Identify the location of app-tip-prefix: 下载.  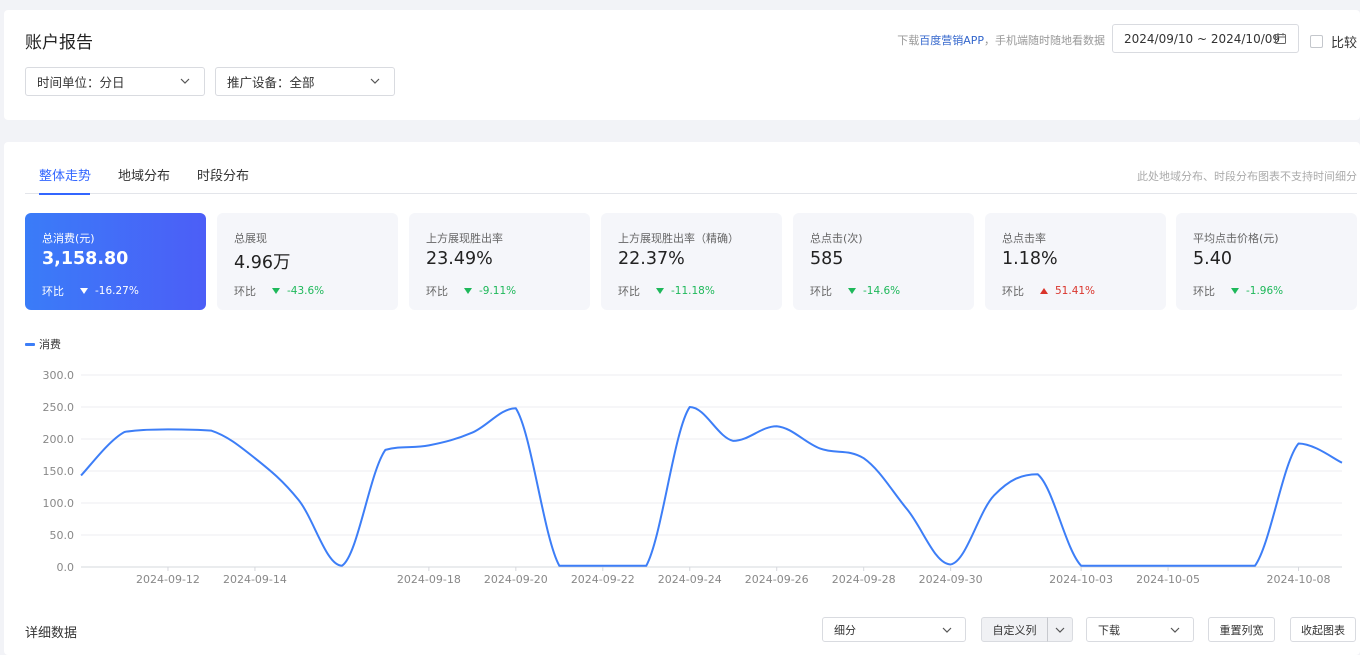
(908, 40).